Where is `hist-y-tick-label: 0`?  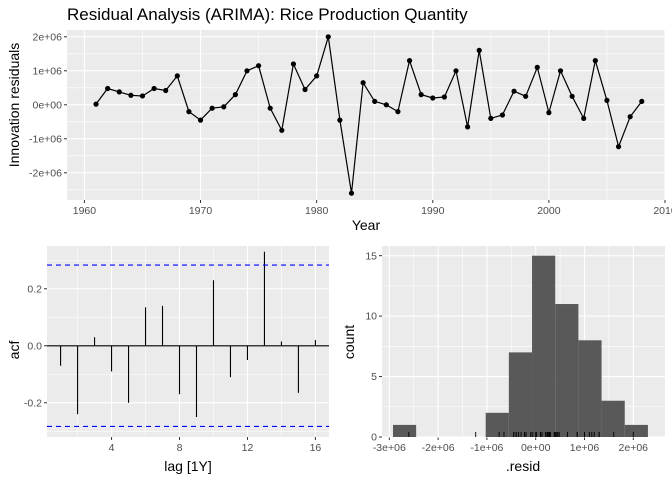
hist-y-tick-label: 0 is located at coordinates (374, 438).